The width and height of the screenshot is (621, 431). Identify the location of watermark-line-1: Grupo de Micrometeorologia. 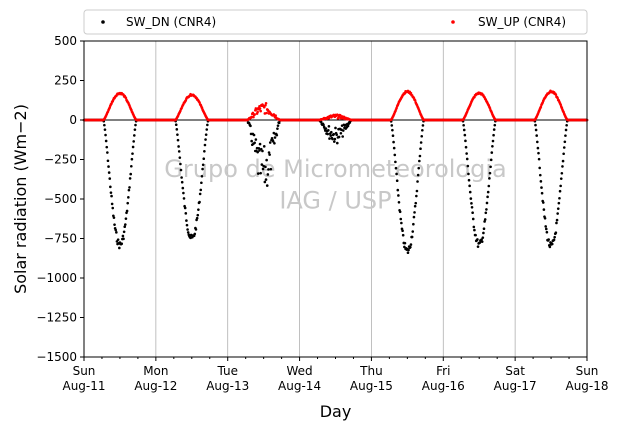
(335, 169).